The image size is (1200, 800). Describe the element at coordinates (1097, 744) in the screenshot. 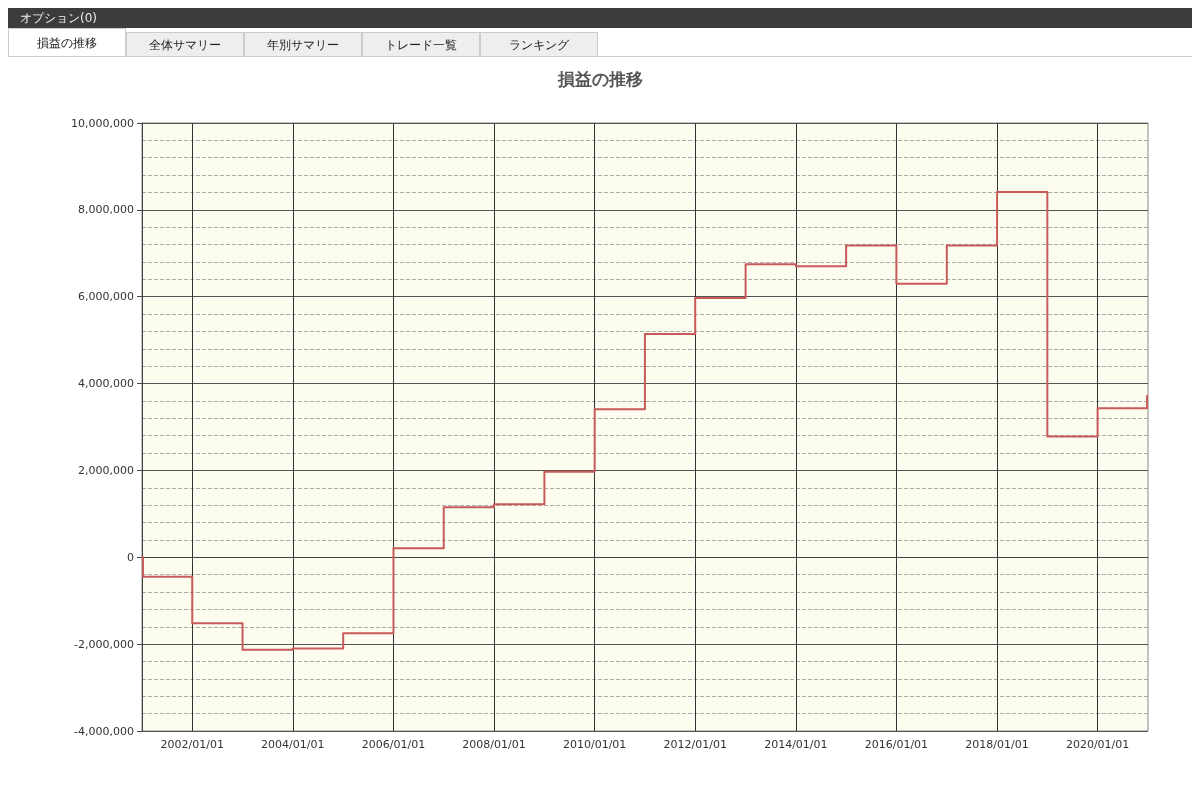

I see `x-tick-label: 2020/01/01` at that location.